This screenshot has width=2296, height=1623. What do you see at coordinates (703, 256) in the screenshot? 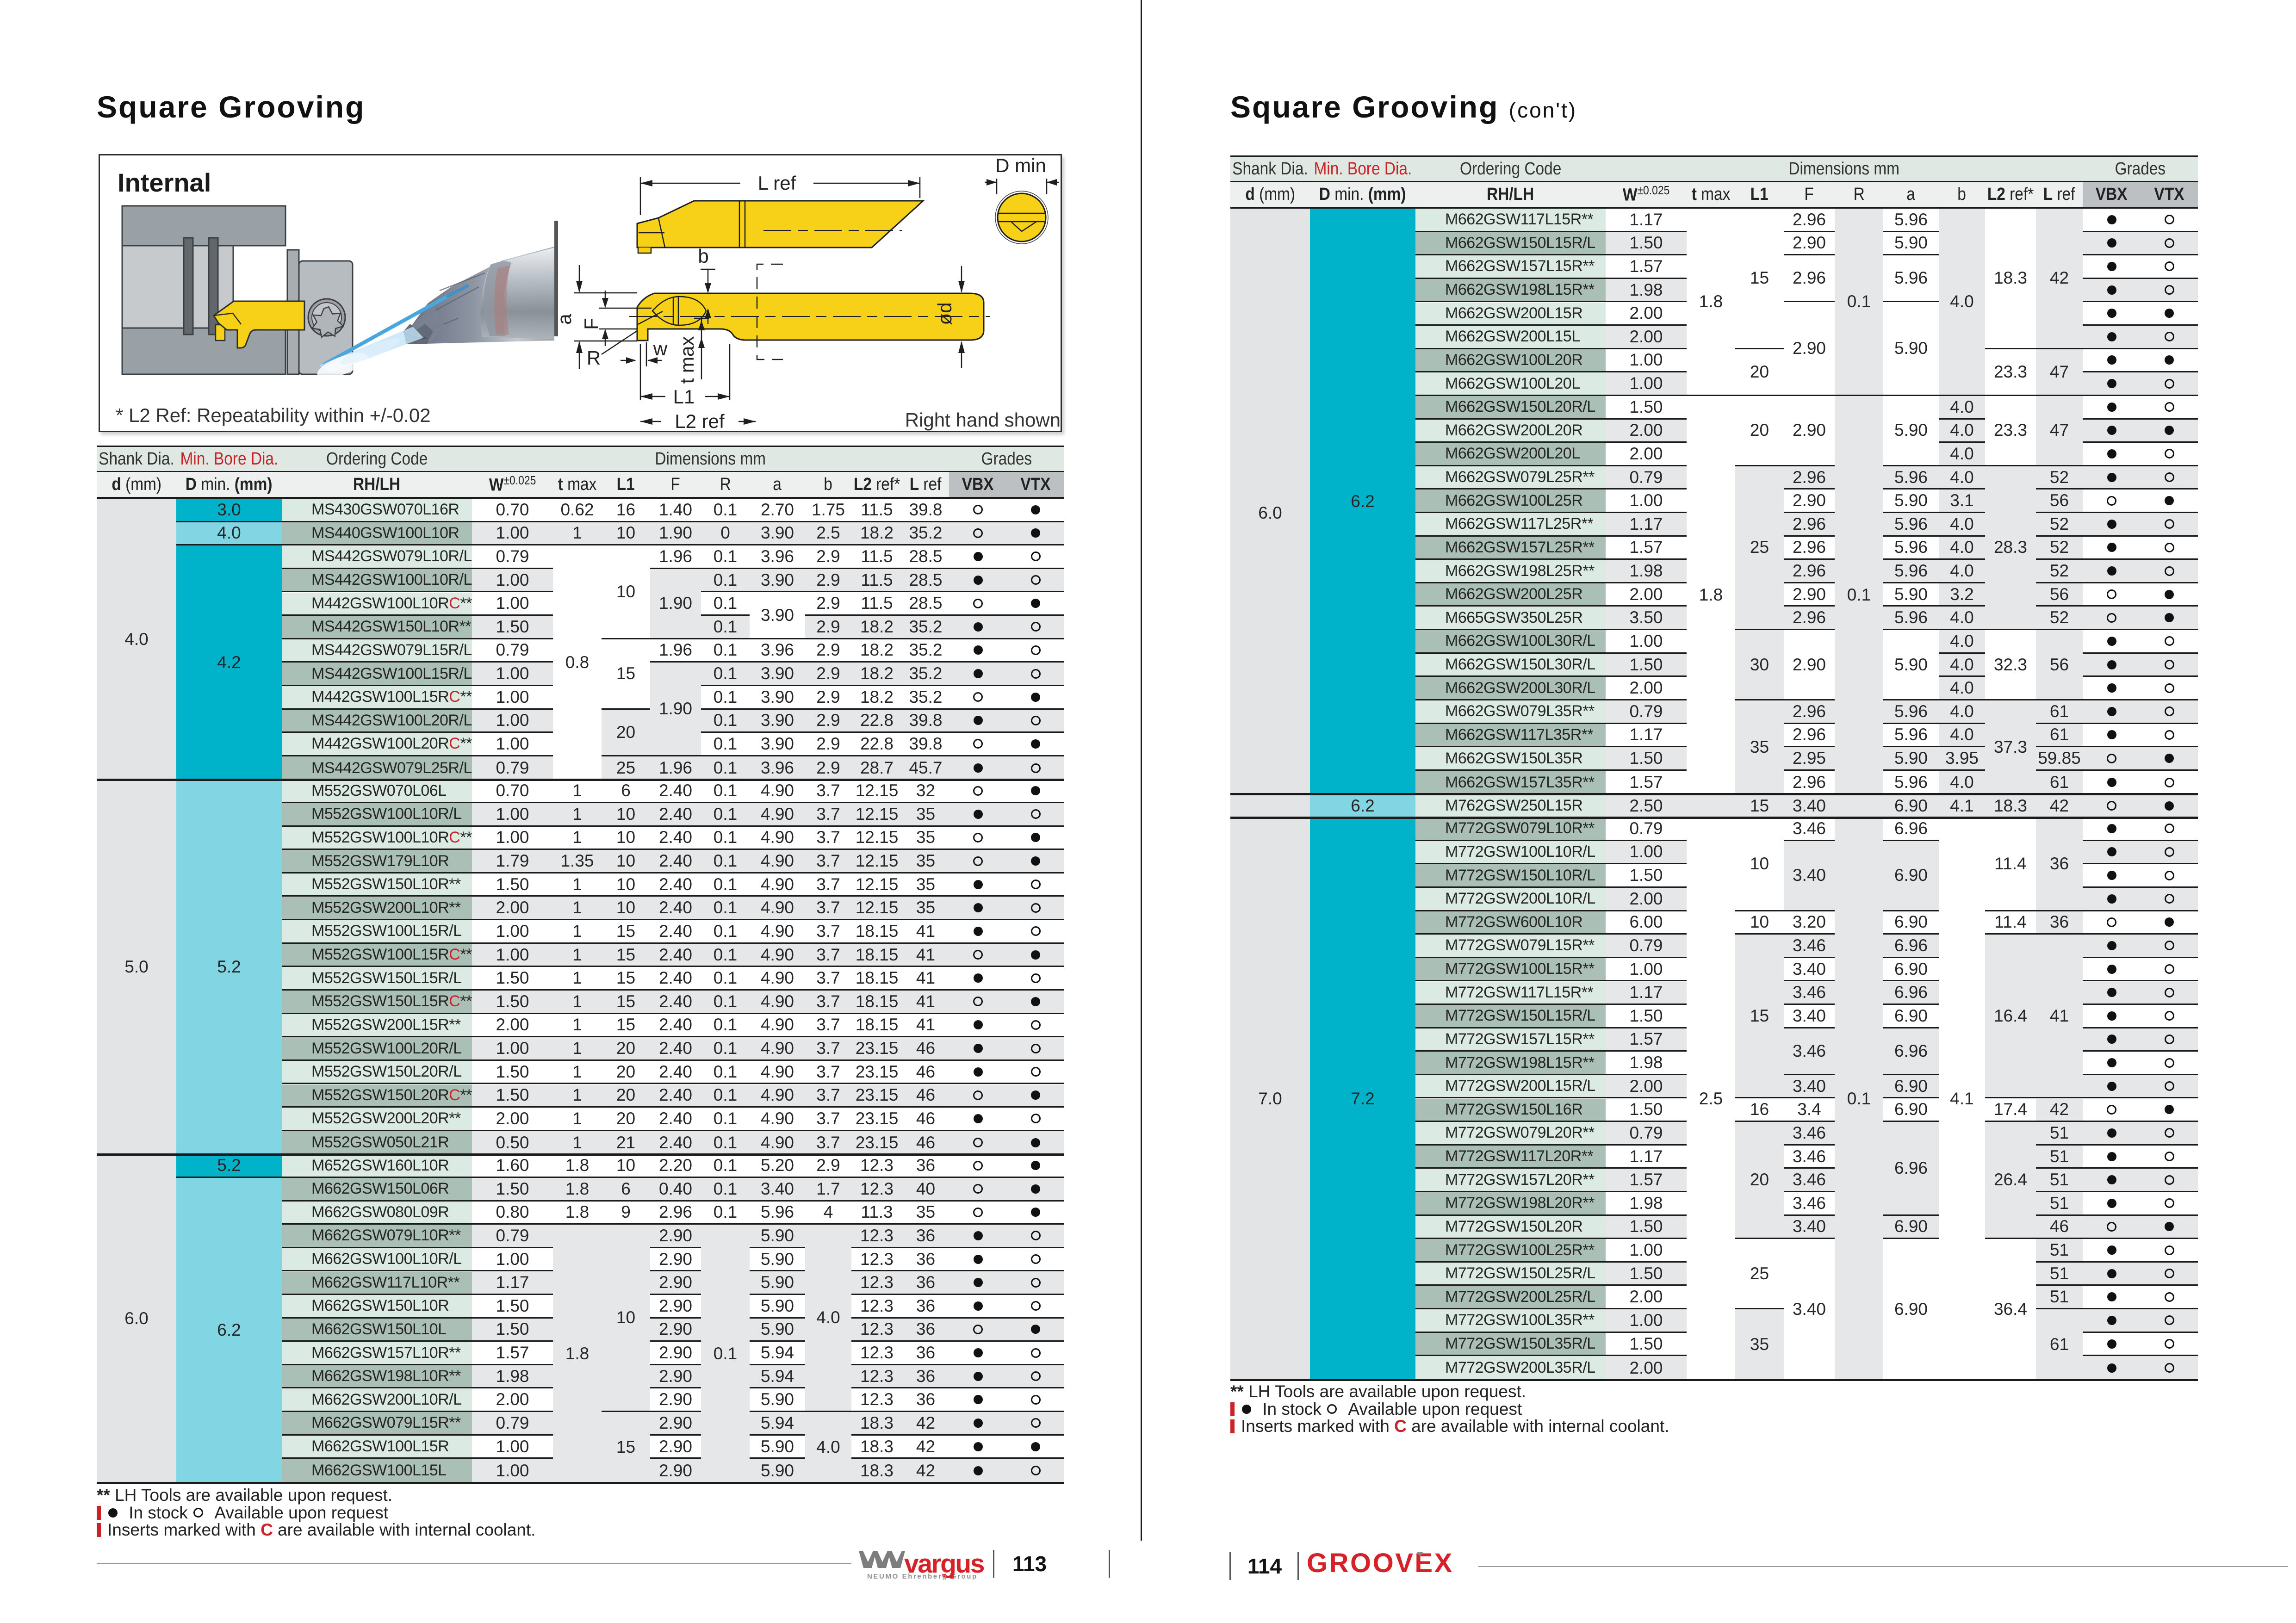
I see `svg-text: b` at bounding box center [703, 256].